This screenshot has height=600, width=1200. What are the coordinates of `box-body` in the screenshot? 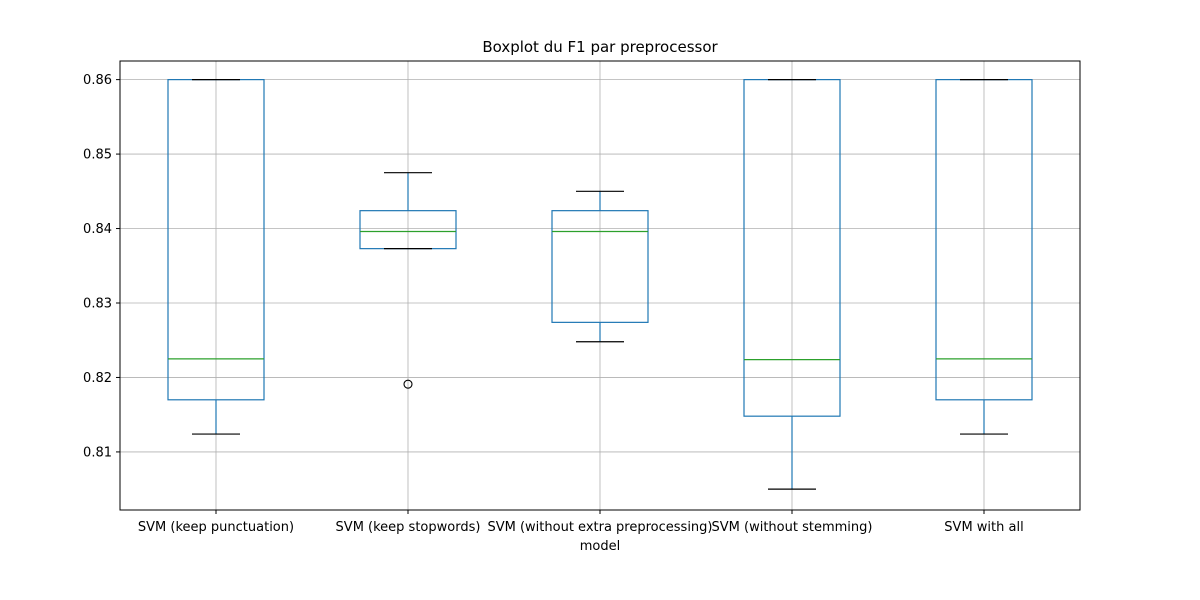 It's located at (600, 266).